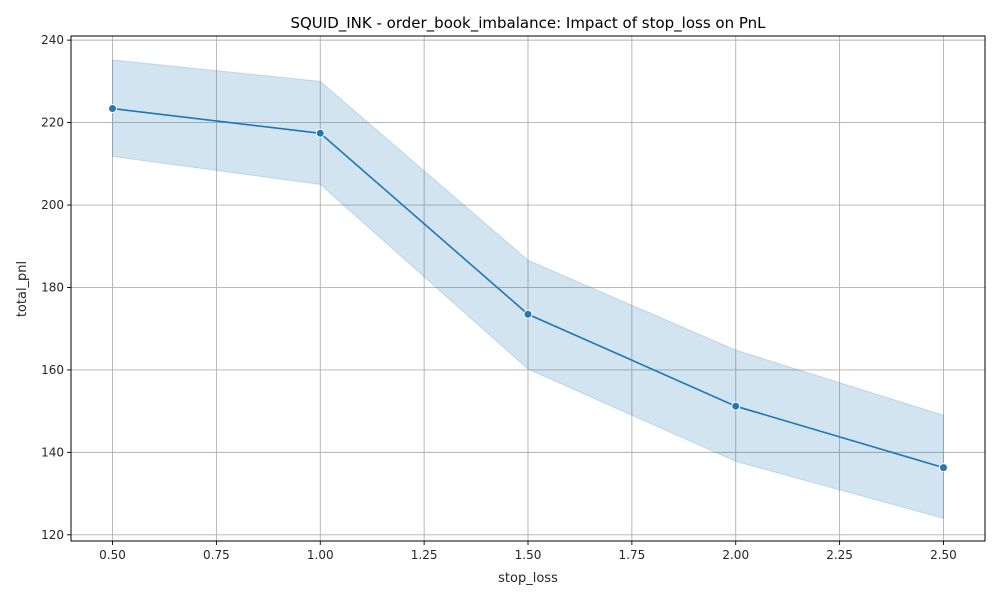 The height and width of the screenshot is (600, 1000). Describe the element at coordinates (735, 555) in the screenshot. I see `x-tick-label: 2.00` at that location.